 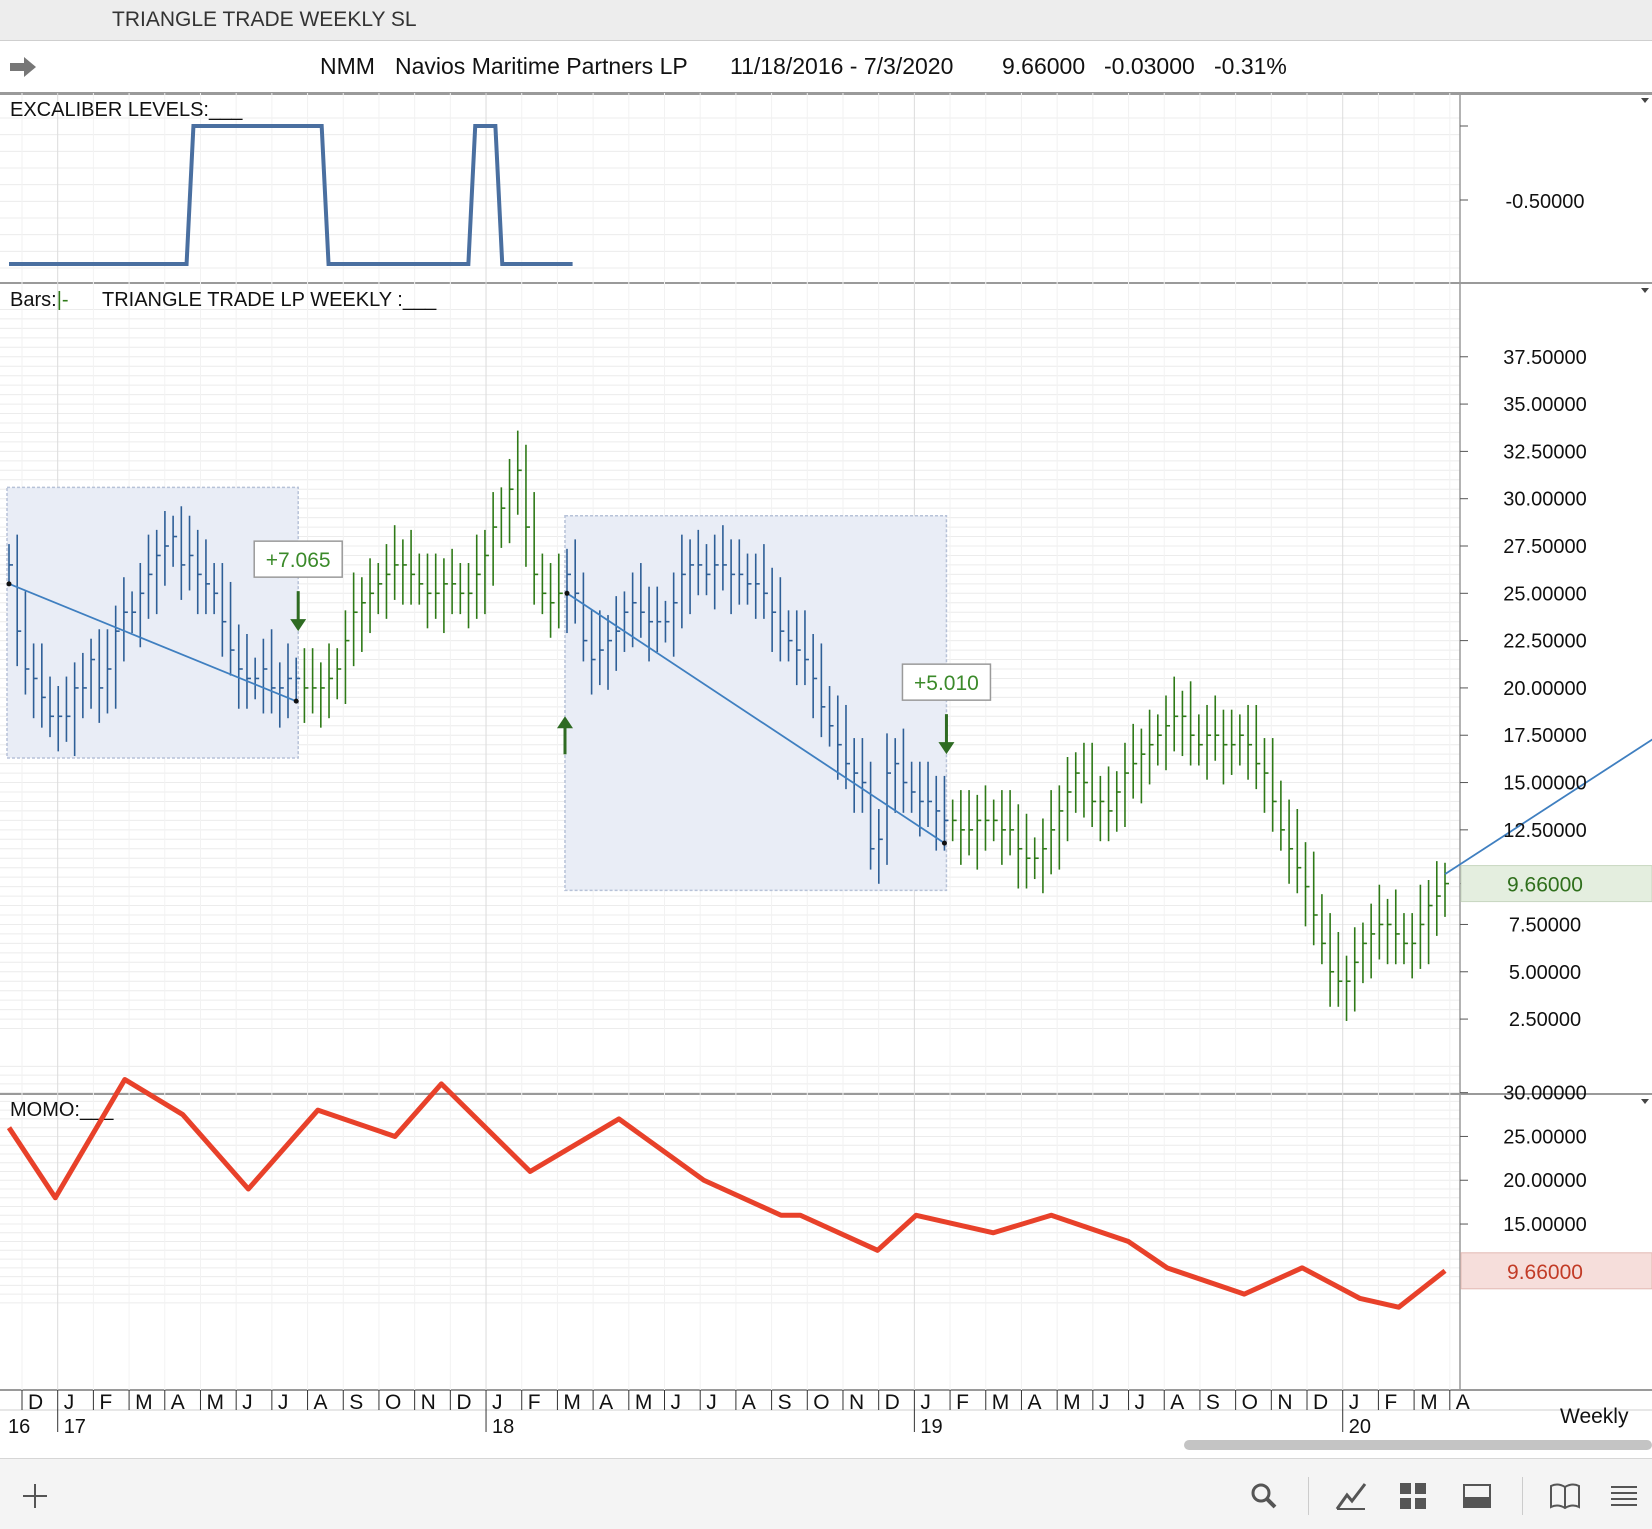 I want to click on excaliber-axis-label: -0.50000, so click(x=1545, y=202).